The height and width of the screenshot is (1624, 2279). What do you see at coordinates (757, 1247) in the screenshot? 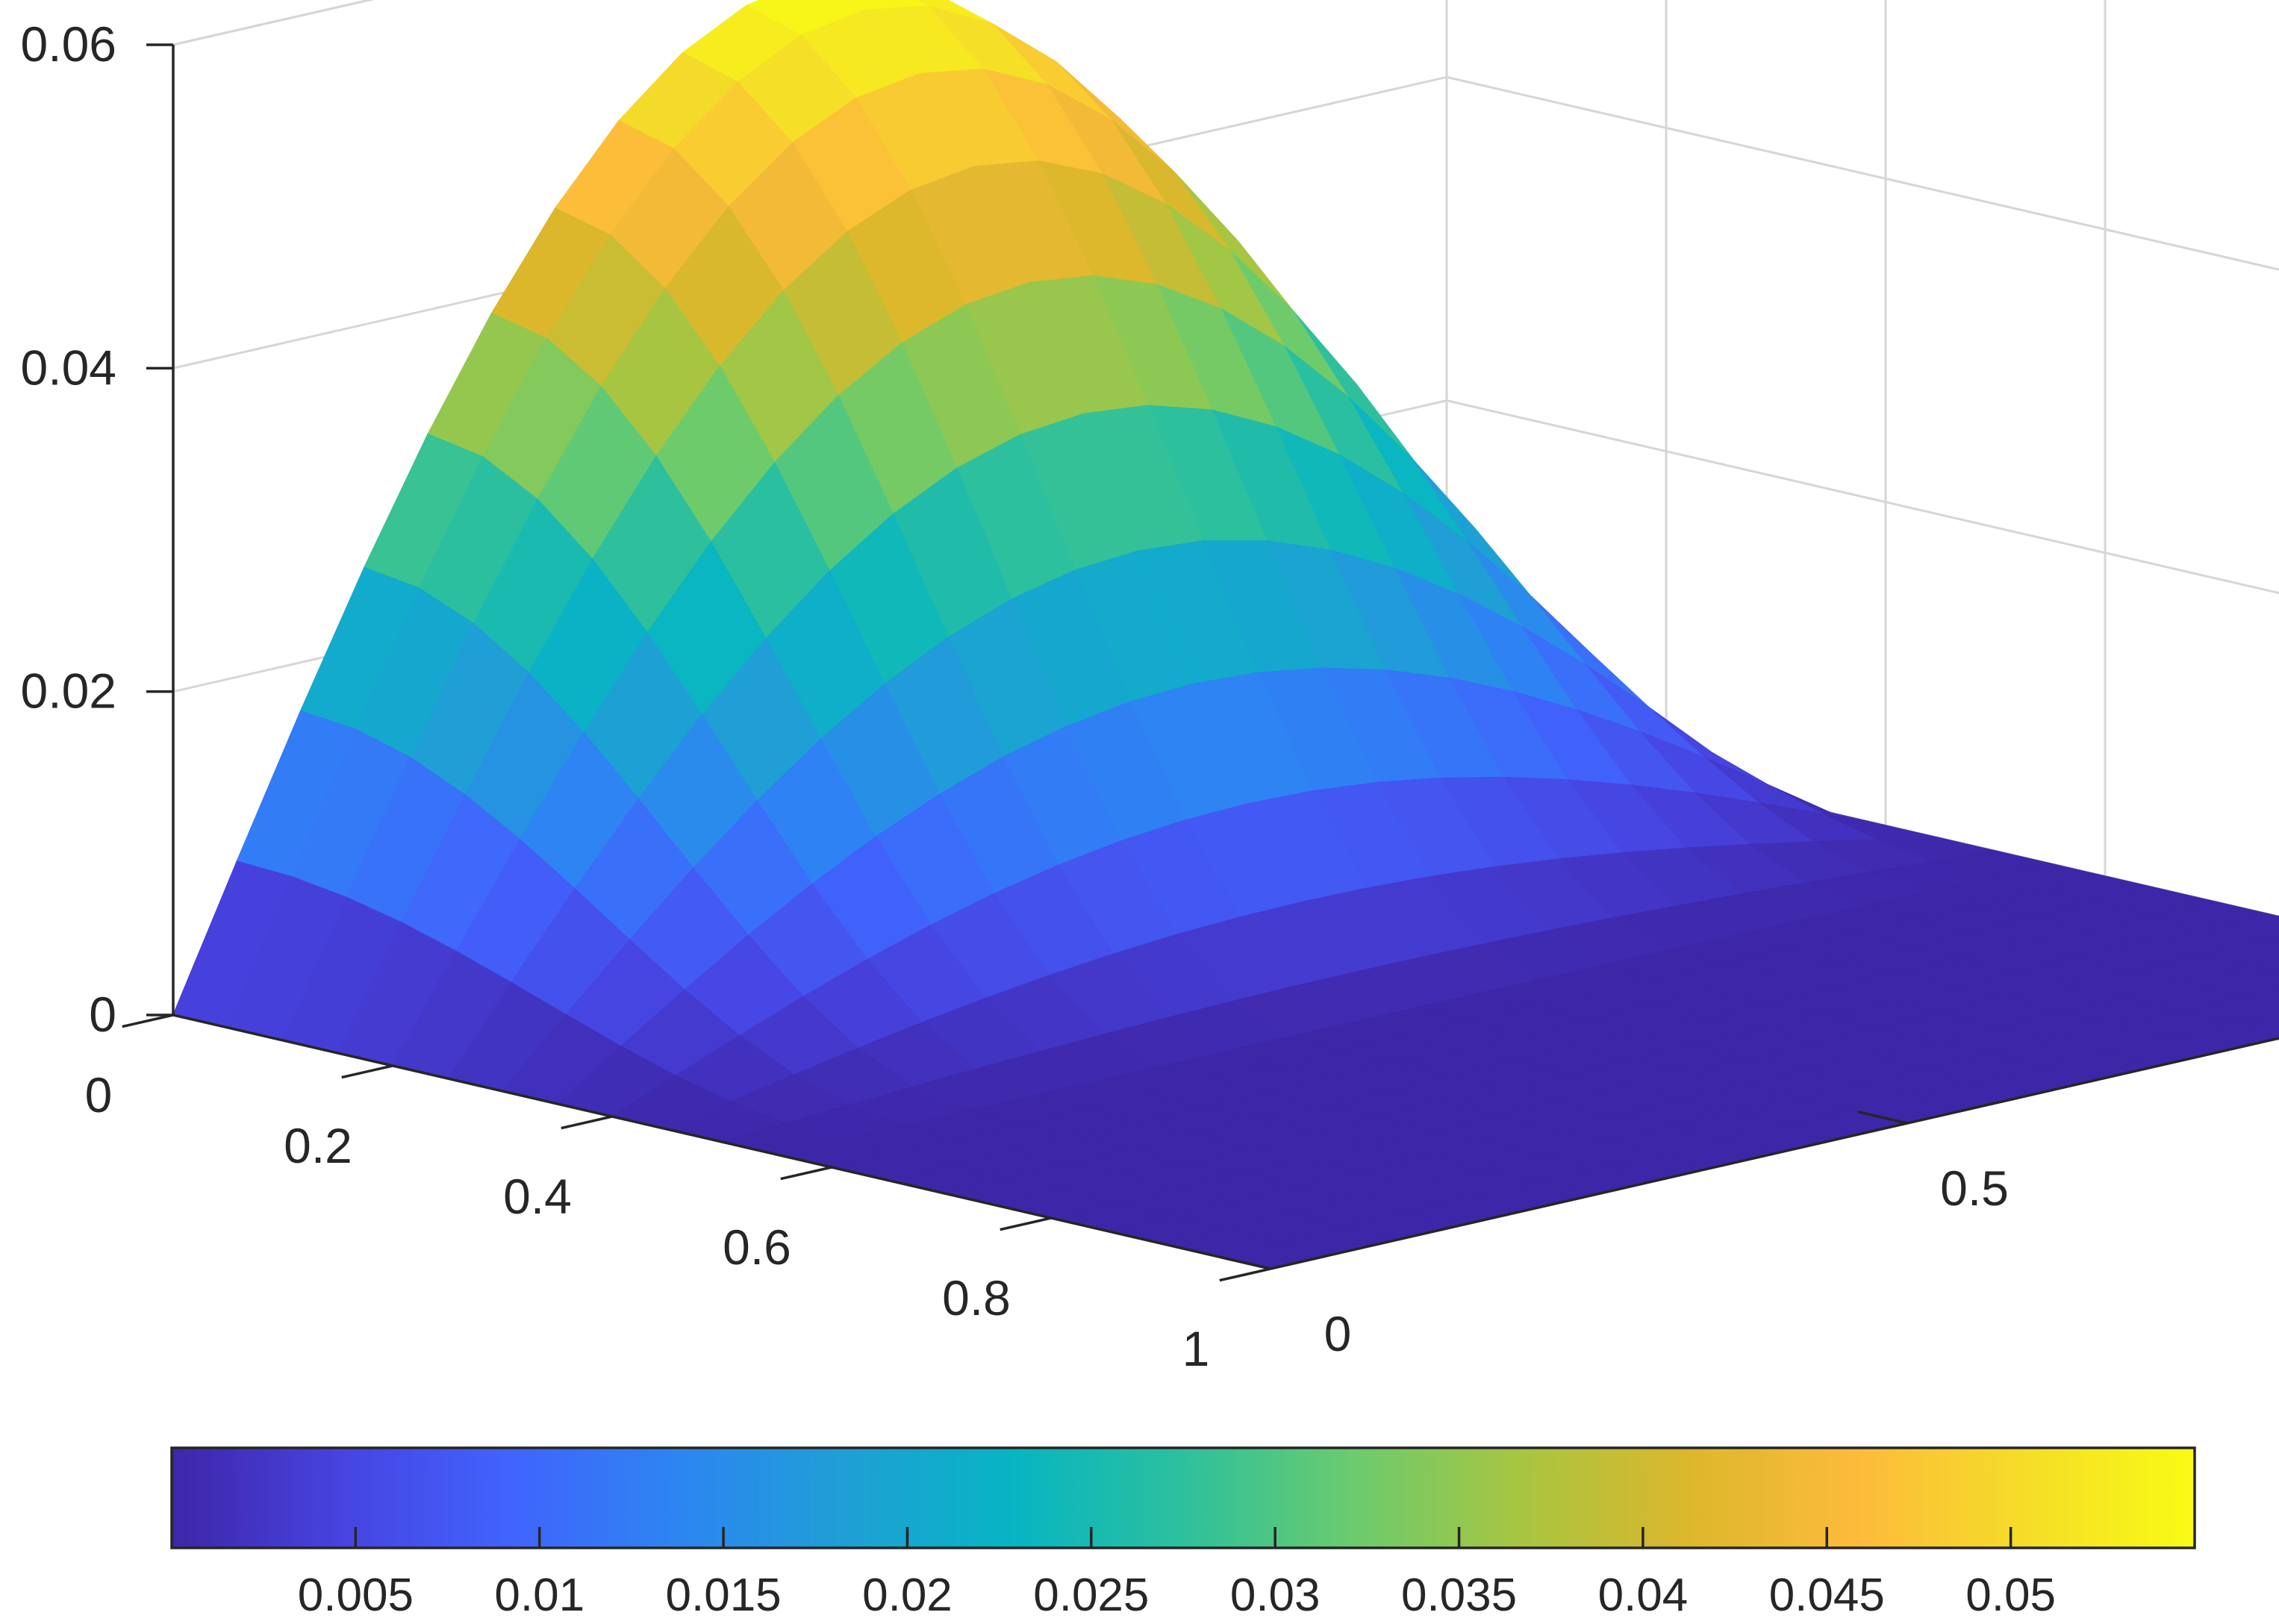
I see `x-tick-label-3: 0.6` at bounding box center [757, 1247].